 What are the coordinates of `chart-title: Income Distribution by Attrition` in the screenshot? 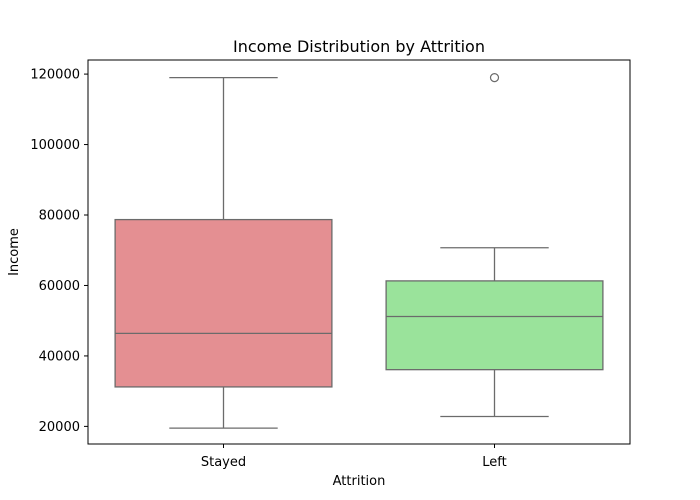 It's located at (359, 46).